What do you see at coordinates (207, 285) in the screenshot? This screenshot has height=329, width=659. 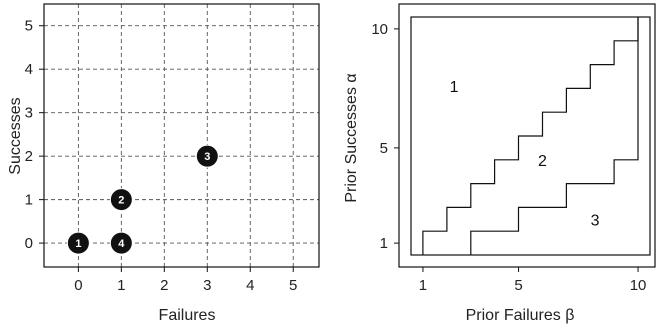 I see `left-x-tick-label: 3` at bounding box center [207, 285].